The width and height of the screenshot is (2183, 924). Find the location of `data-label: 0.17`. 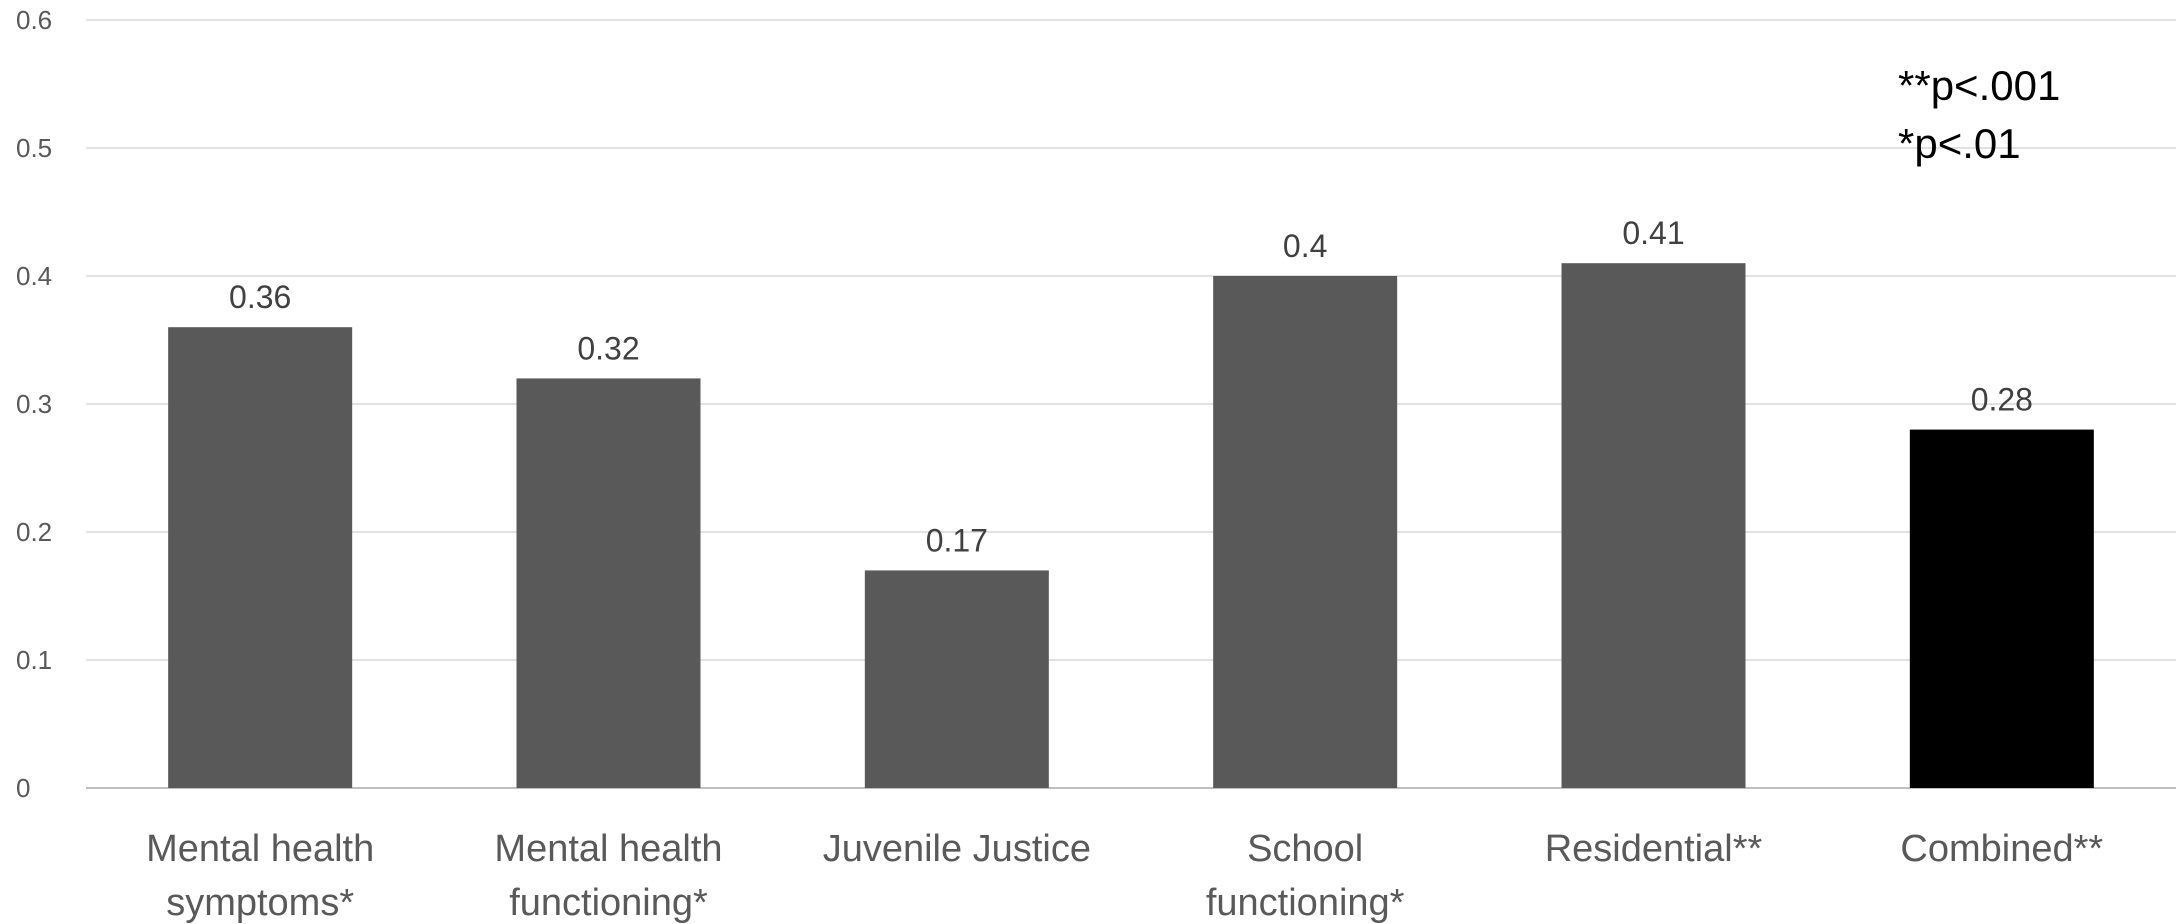

data-label: 0.17 is located at coordinates (957, 540).